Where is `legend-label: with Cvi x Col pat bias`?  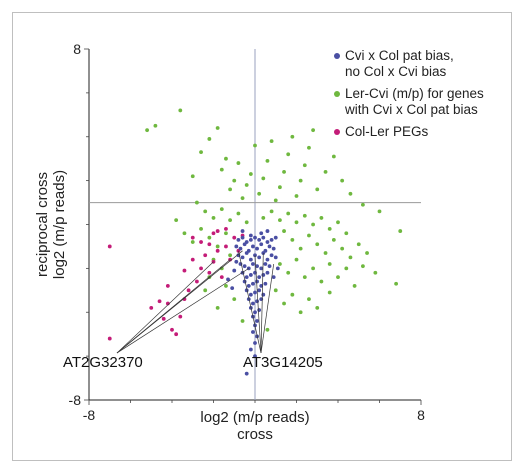
legend-label: with Cvi x Col pat bias is located at coordinates (411, 109).